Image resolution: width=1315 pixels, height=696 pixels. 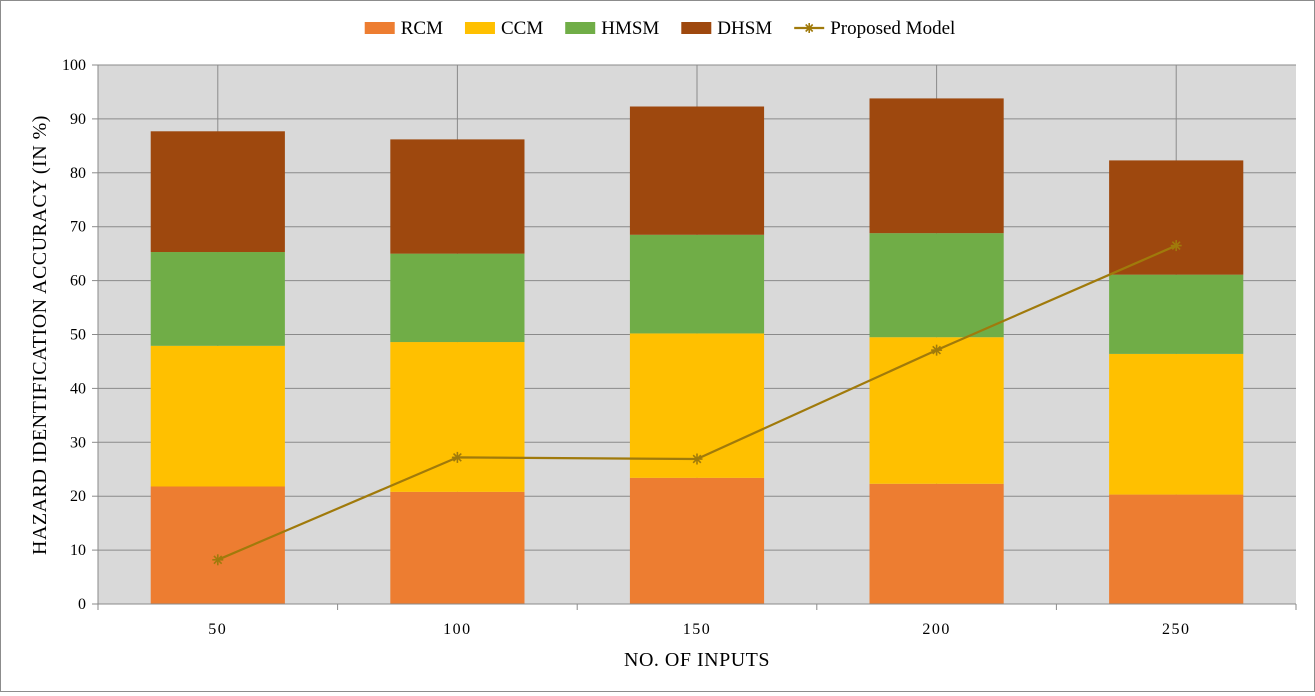 What do you see at coordinates (78, 388) in the screenshot?
I see `y-tick-label: 40` at bounding box center [78, 388].